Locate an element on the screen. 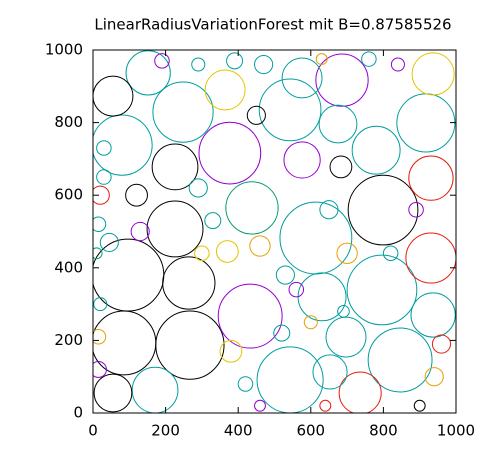 The width and height of the screenshot is (500, 450). y-tick-label: 1000 is located at coordinates (64, 50).